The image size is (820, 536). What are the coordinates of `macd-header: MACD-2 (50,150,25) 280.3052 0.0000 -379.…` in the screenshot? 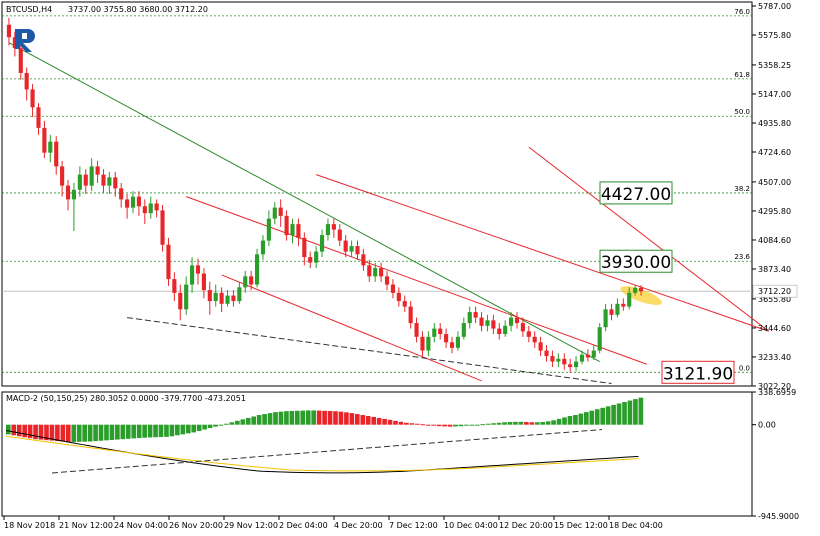 It's located at (126, 398).